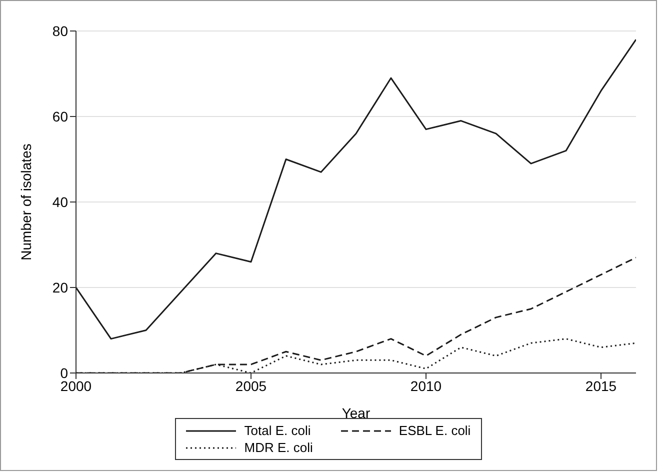  Describe the element at coordinates (60, 30) in the screenshot. I see `y-tick-label: 80` at that location.